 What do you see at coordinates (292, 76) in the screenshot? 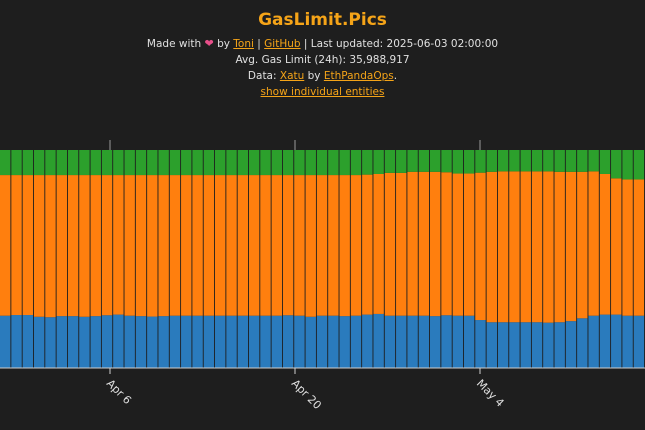
I see `xatu-link: Xatu` at bounding box center [292, 76].